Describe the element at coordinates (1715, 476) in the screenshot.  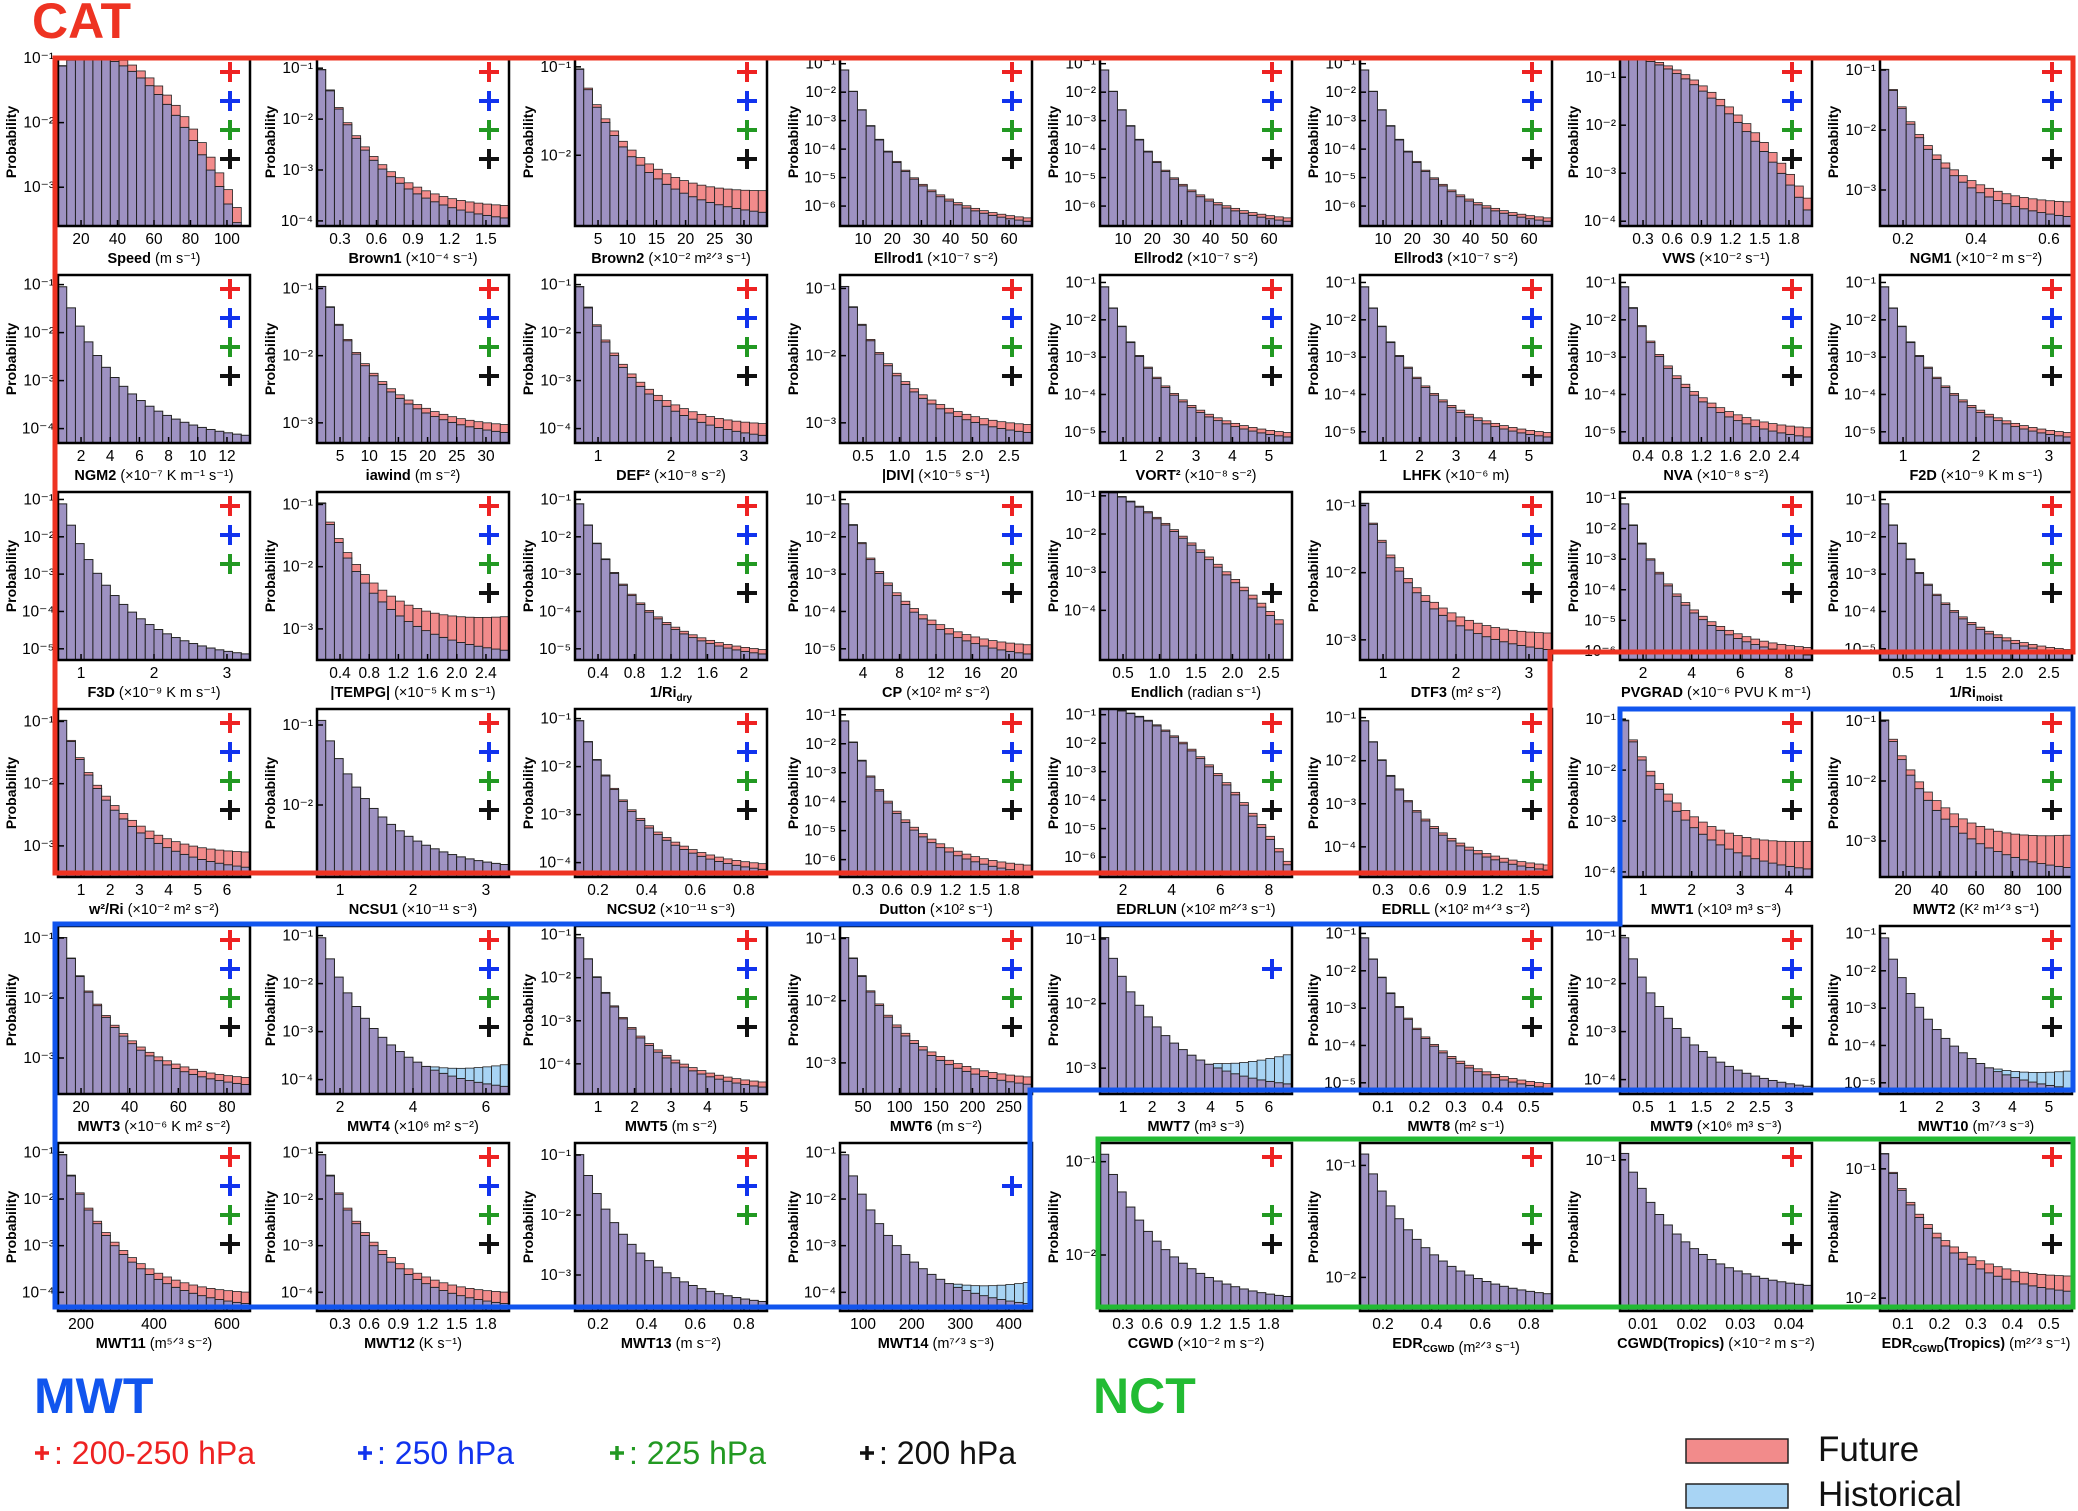
I see `xaxis-label: NVA (×10⁻⁸ s⁻²)` at that location.